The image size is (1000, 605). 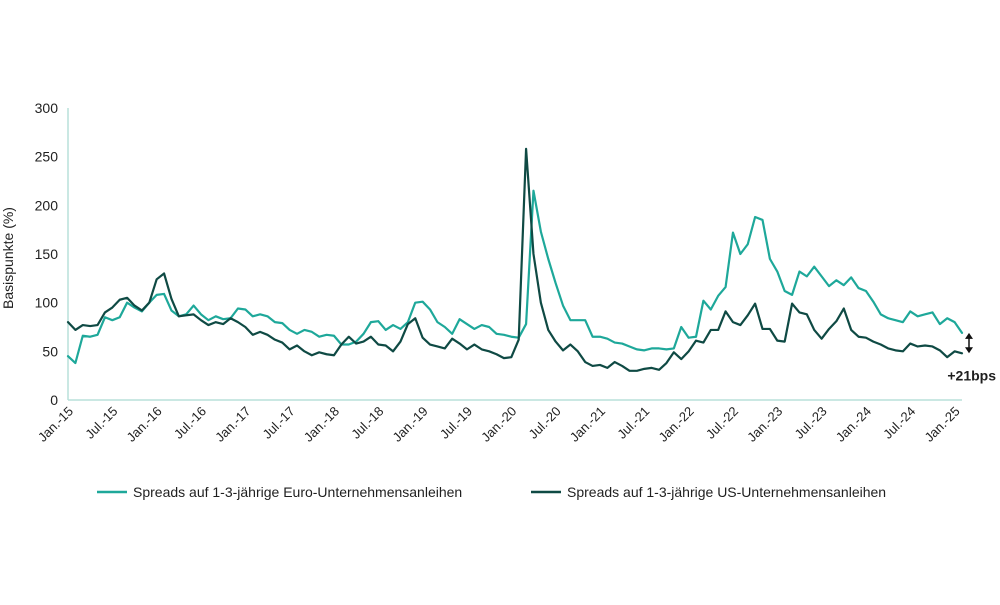 I want to click on y-tick-label: 200, so click(x=47, y=205).